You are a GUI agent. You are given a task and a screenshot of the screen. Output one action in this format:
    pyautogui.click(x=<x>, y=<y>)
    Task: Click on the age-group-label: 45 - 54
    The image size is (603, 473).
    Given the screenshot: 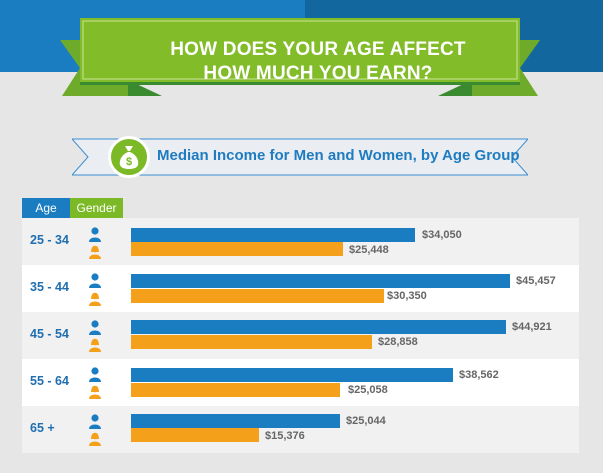 What is the action you would take?
    pyautogui.click(x=49, y=334)
    